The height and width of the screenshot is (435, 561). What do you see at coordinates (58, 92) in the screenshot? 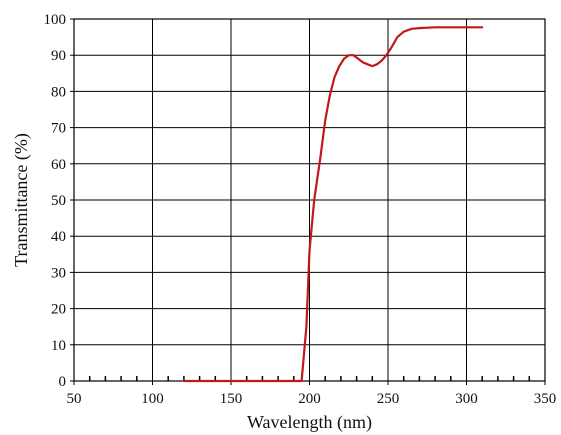
I see `y-tick-label-8: 80` at bounding box center [58, 92].